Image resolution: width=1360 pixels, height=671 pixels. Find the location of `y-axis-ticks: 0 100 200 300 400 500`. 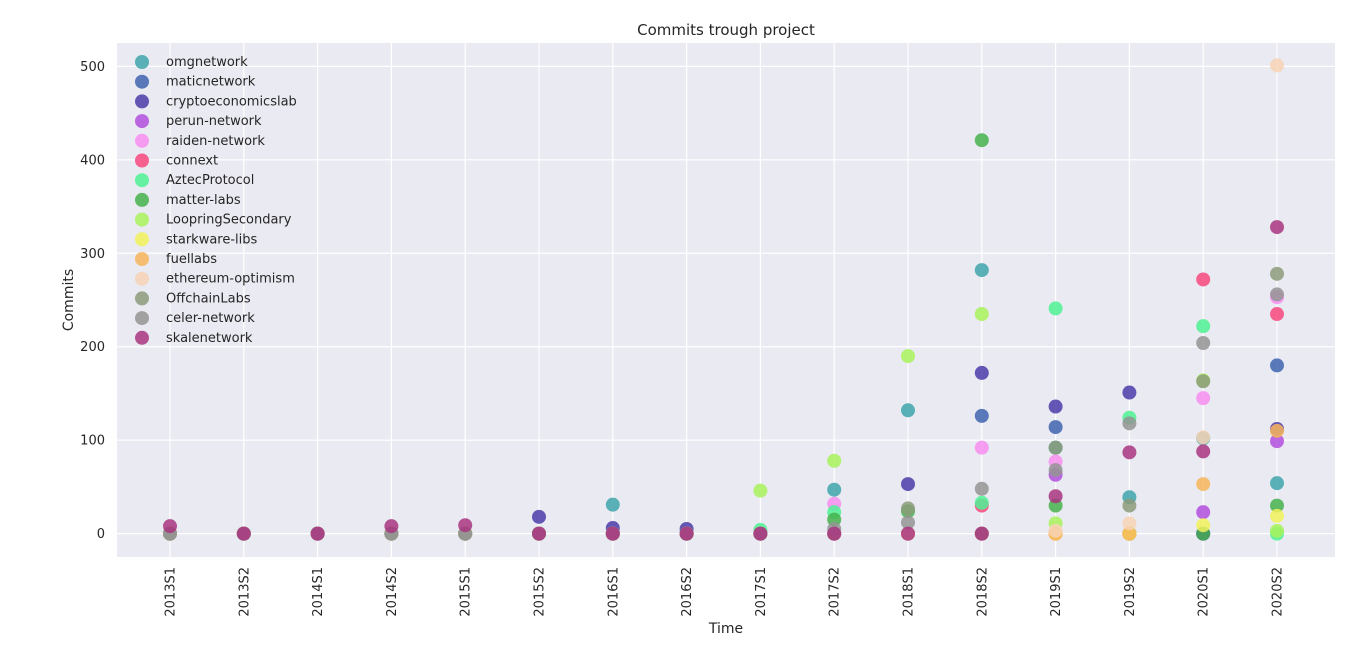

y-axis-ticks: 0 100 200 300 400 500 is located at coordinates (92, 301).